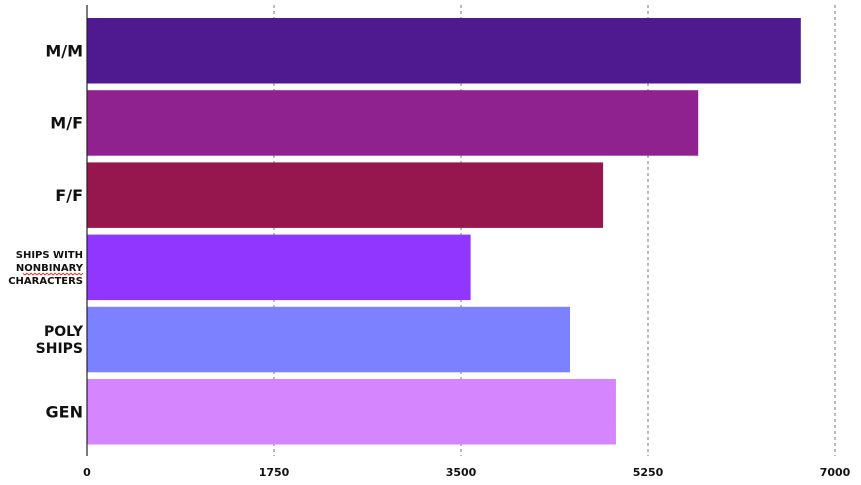 Image resolution: width=861 pixels, height=485 pixels. Describe the element at coordinates (87, 472) in the screenshot. I see `x-tick-label-0: 0` at that location.